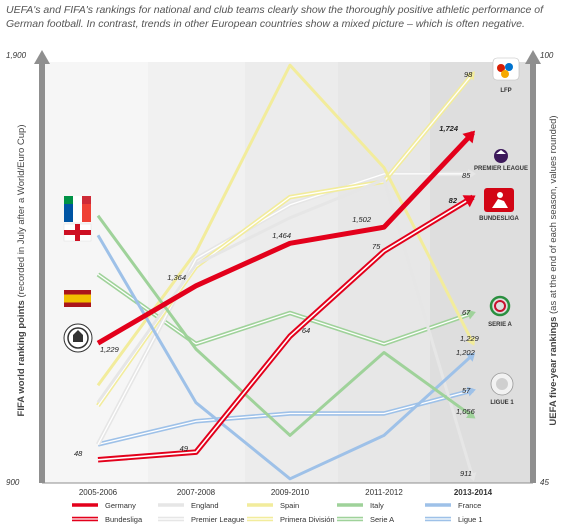 Image resolution: width=576 pixels, height=530 pixels. Describe the element at coordinates (470, 519) in the screenshot. I see `legend-label-ligue-1: Ligue 1` at that location.